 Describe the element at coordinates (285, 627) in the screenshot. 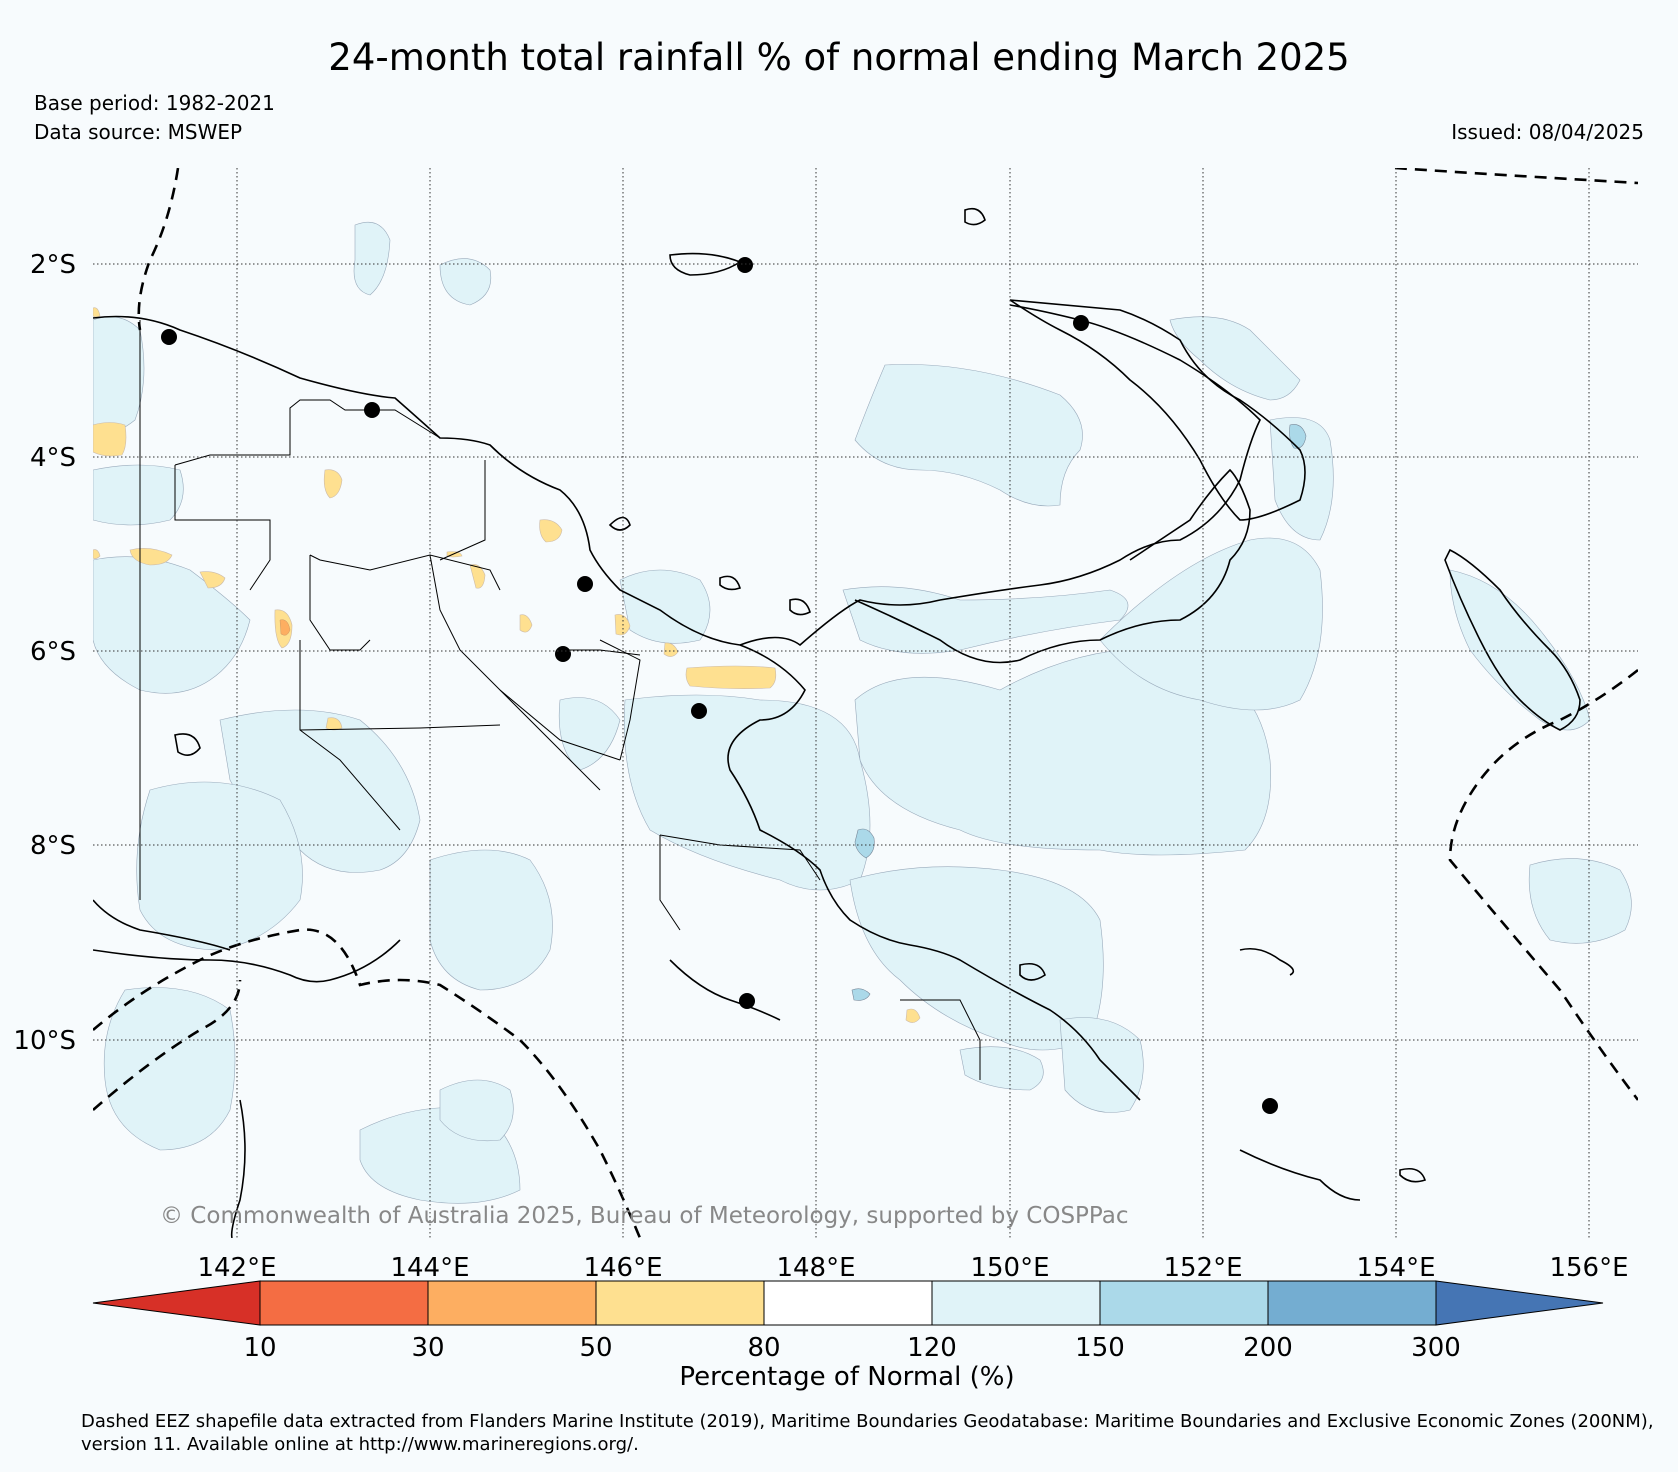

I see `rainfall-30-50-areas` at that location.